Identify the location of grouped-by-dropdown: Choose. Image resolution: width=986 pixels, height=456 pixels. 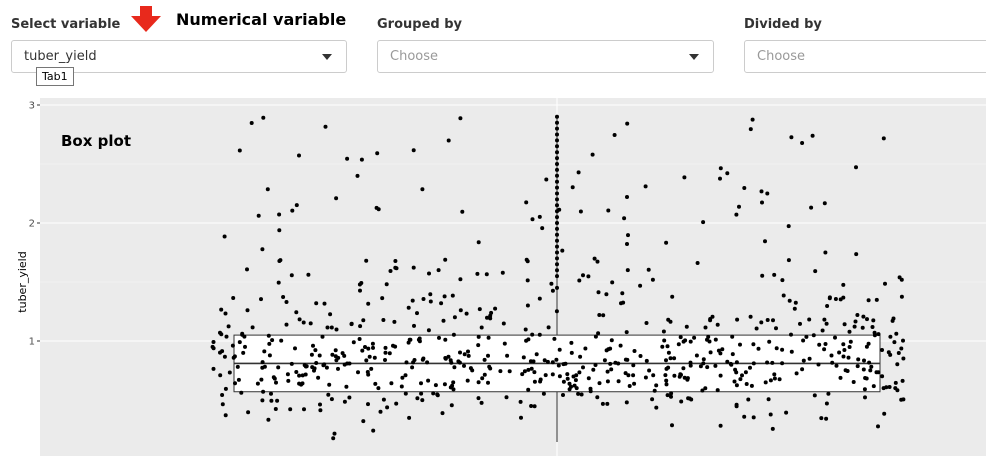
(545, 56).